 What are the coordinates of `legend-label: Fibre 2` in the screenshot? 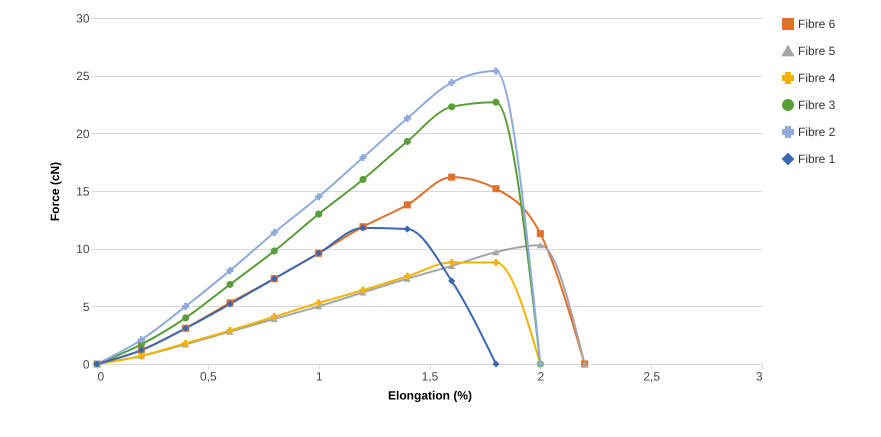 It's located at (817, 132).